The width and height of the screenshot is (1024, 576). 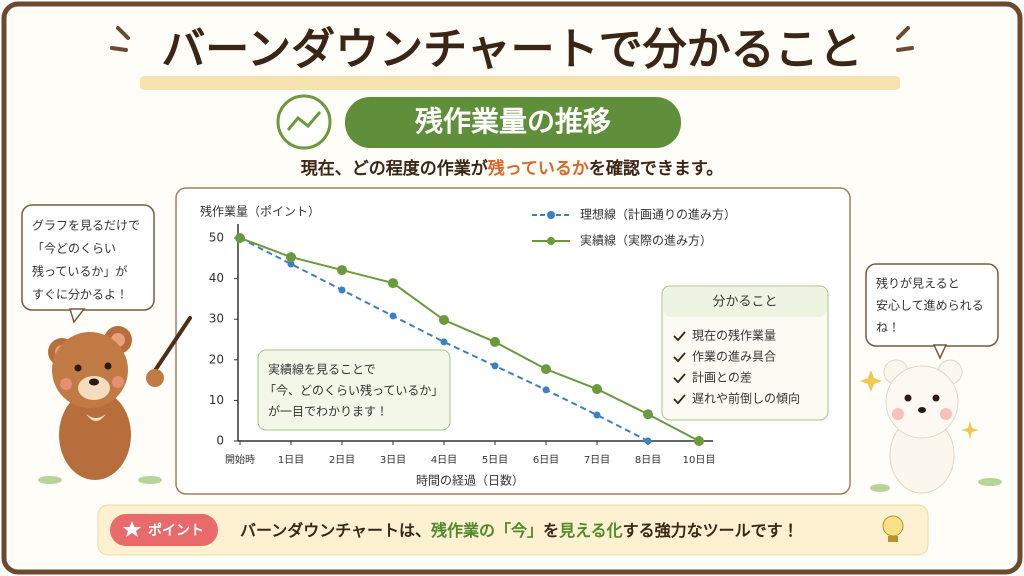 I want to click on y-tick-label: 30, so click(x=216, y=319).